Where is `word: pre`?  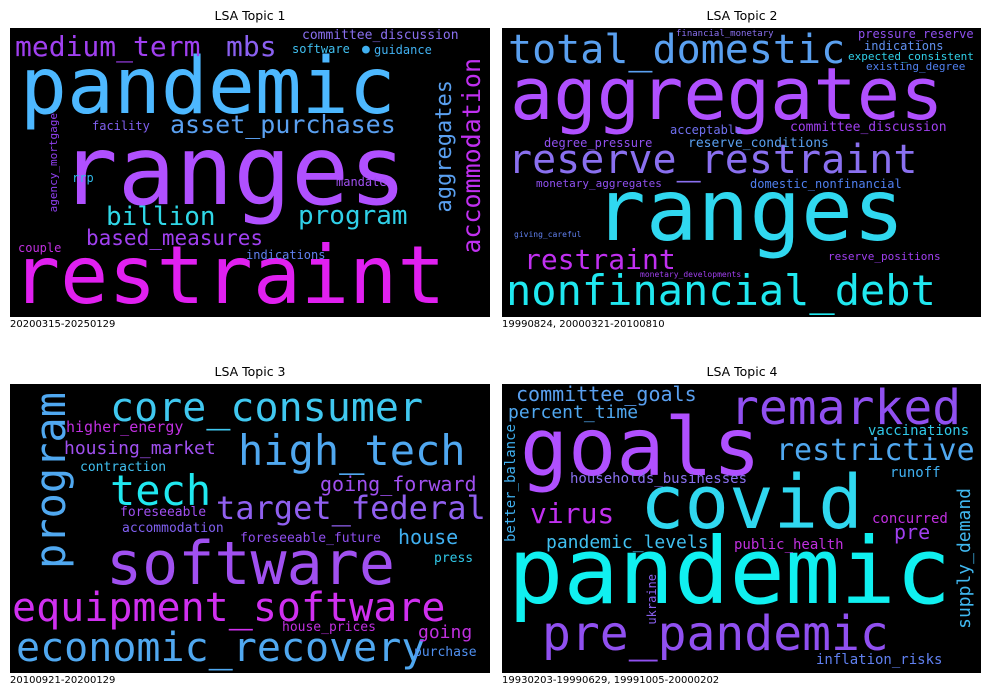 word: pre is located at coordinates (912, 532).